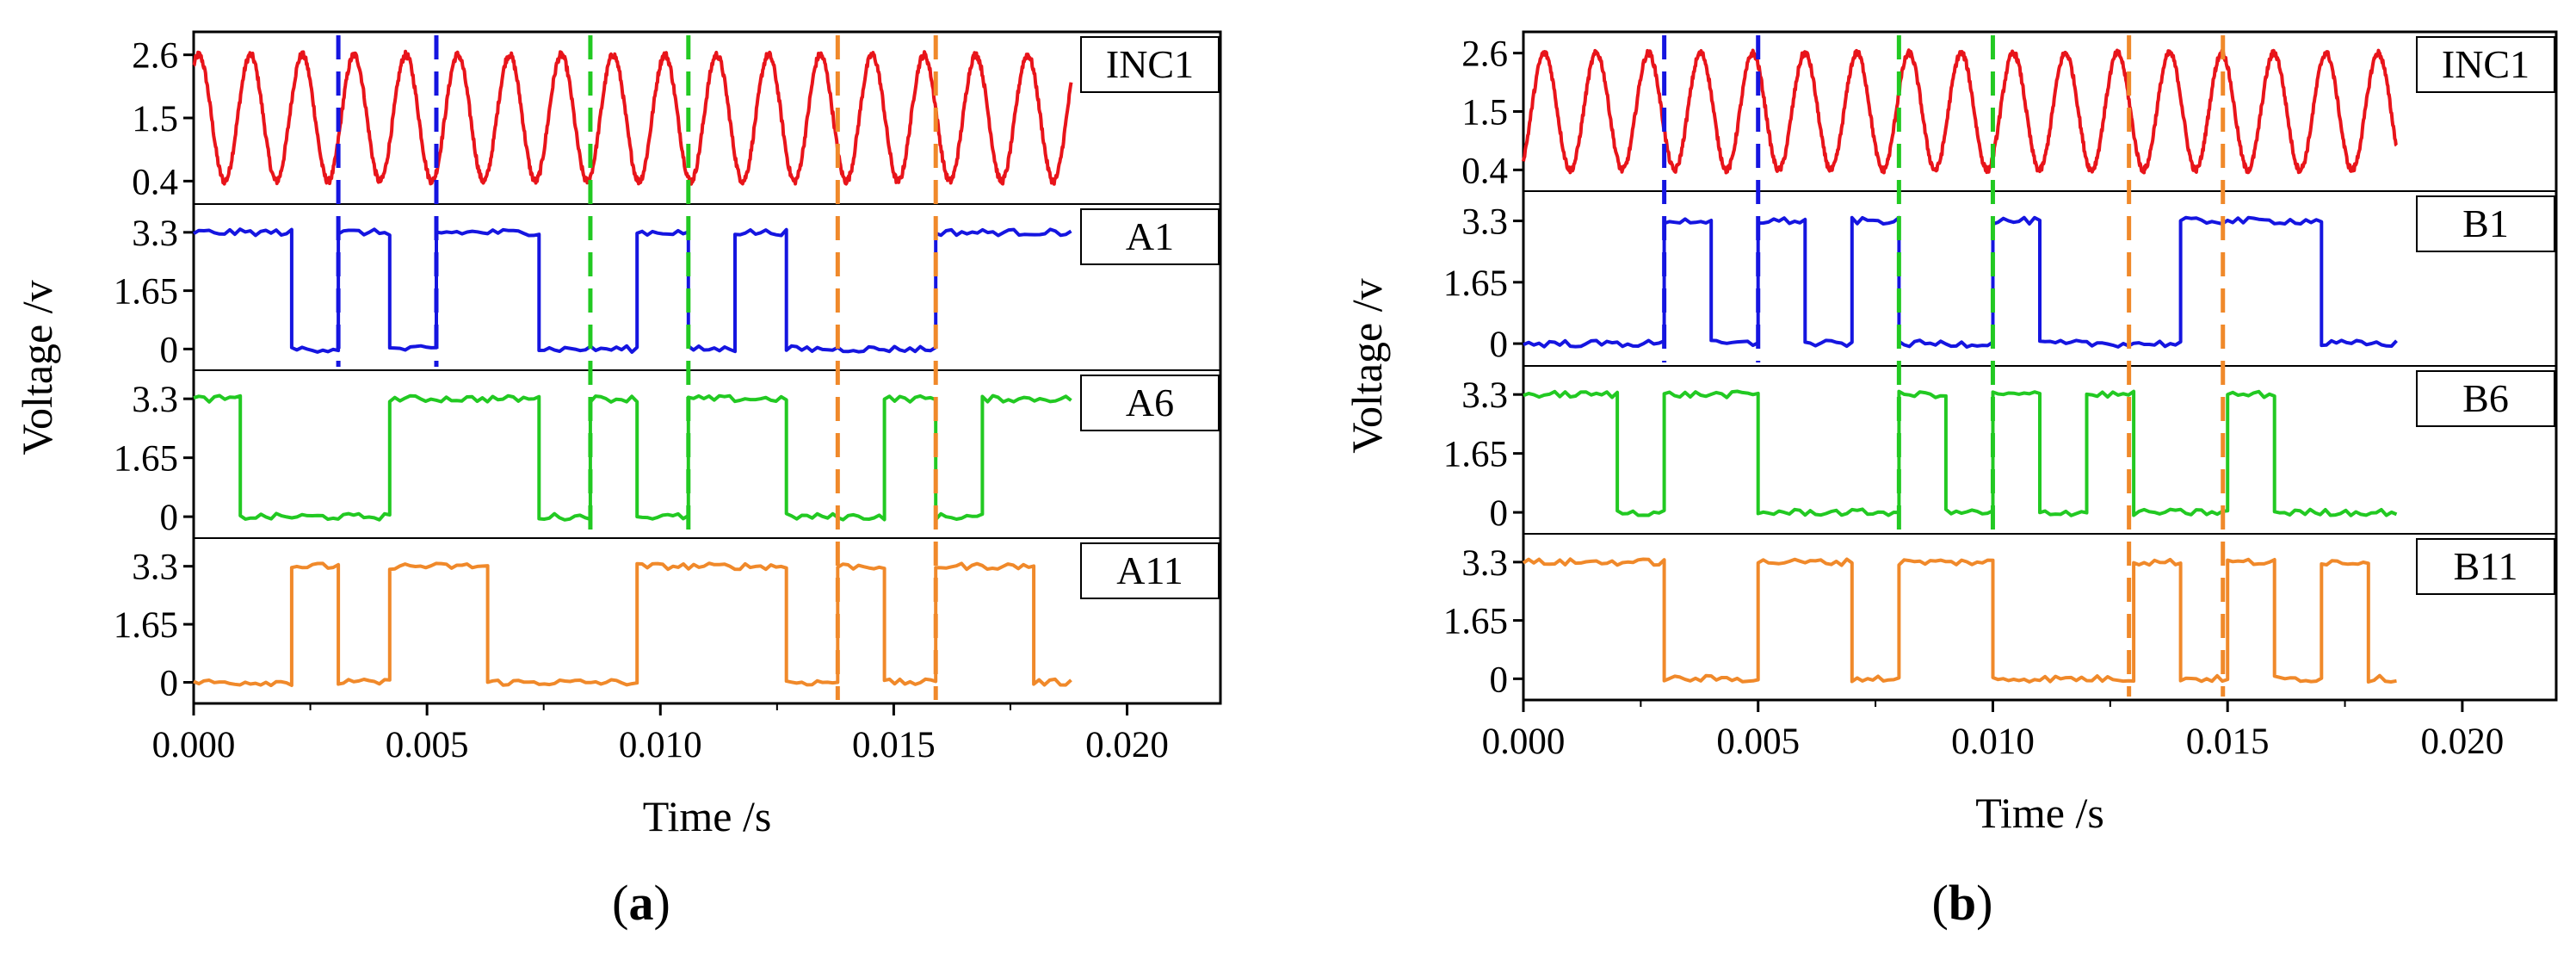 The height and width of the screenshot is (960, 2576). I want to click on y-tick-label-a-A1-0: 0, so click(169, 350).